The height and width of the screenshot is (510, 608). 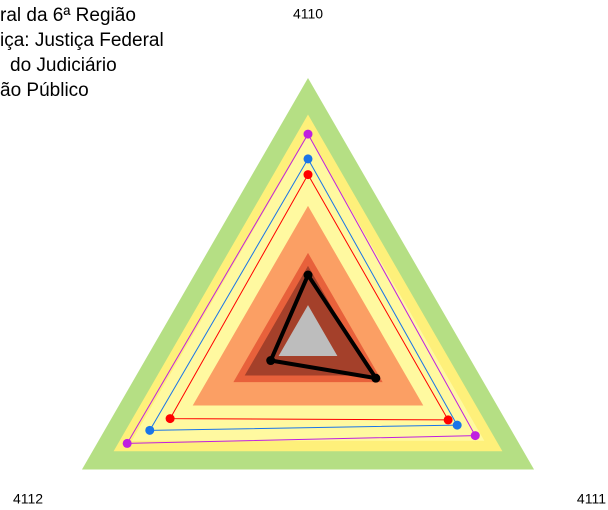 I want to click on legend-label: ão Público, so click(x=44, y=90).